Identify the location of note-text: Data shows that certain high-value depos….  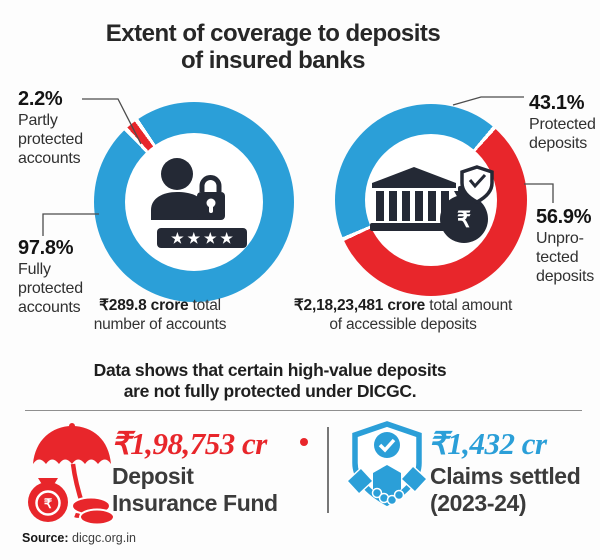
(270, 381).